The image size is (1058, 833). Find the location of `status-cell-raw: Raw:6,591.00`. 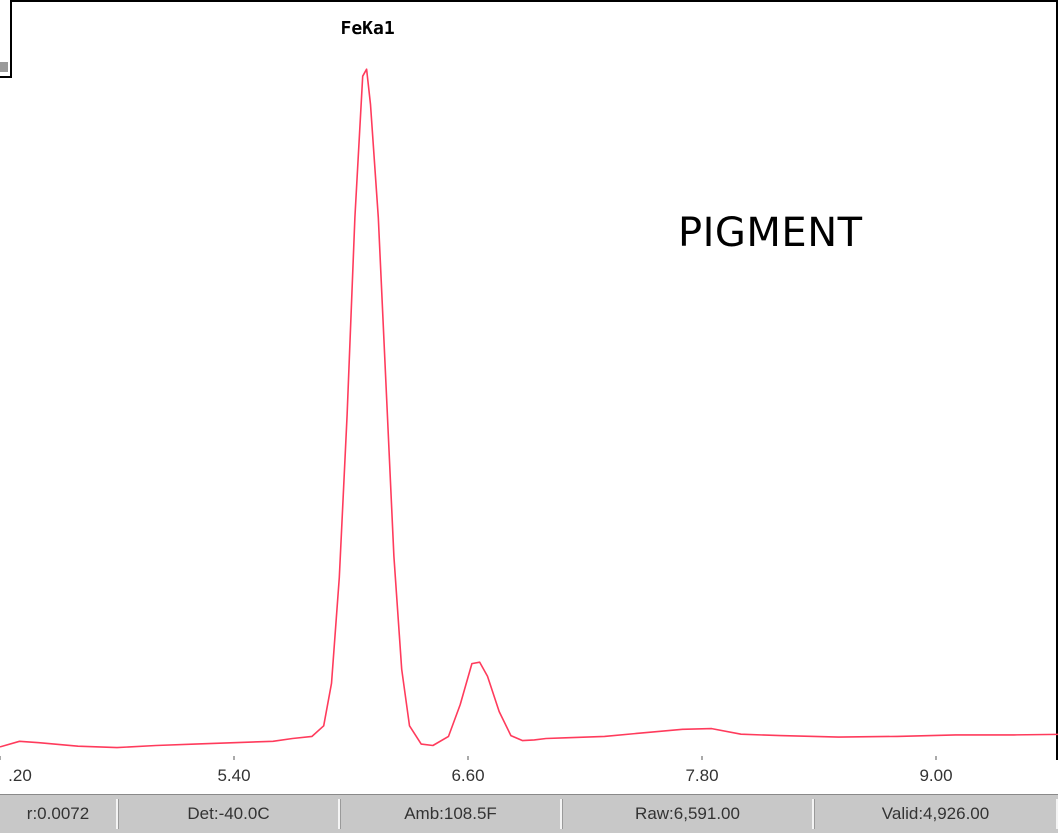

status-cell-raw: Raw:6,591.00 is located at coordinates (688, 814).